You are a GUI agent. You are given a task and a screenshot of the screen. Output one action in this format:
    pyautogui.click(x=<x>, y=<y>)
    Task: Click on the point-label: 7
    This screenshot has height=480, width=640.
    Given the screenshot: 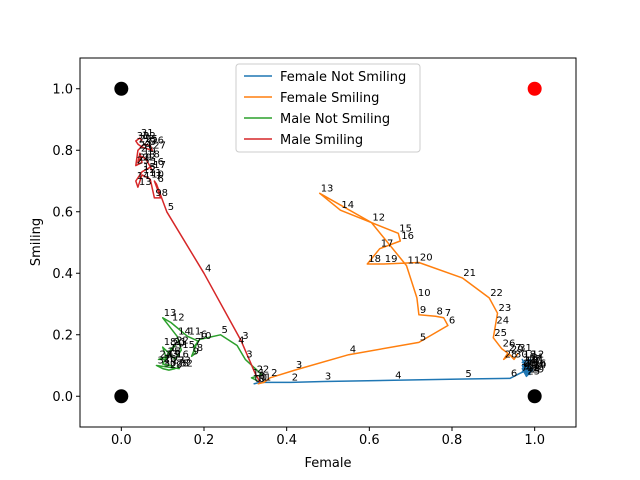 What is the action you would take?
    pyautogui.click(x=448, y=313)
    